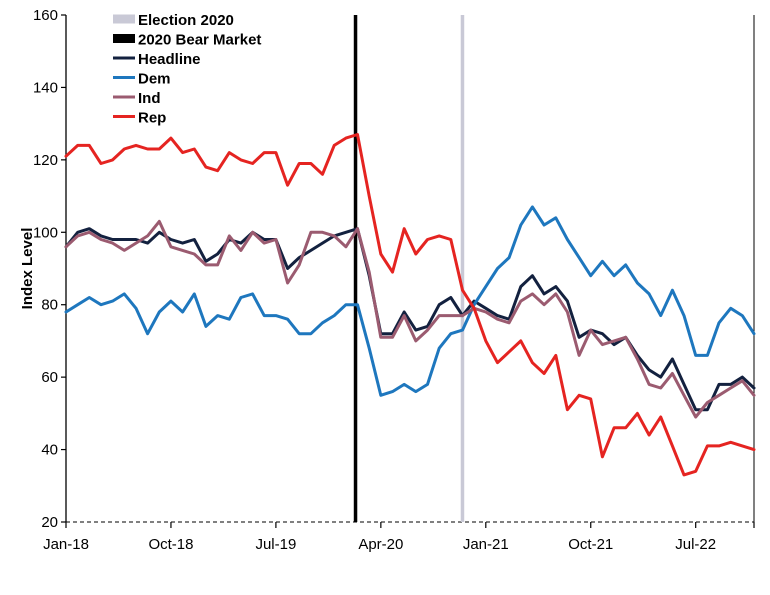 Image resolution: width=770 pixels, height=595 pixels. I want to click on reference-lines, so click(409, 268).